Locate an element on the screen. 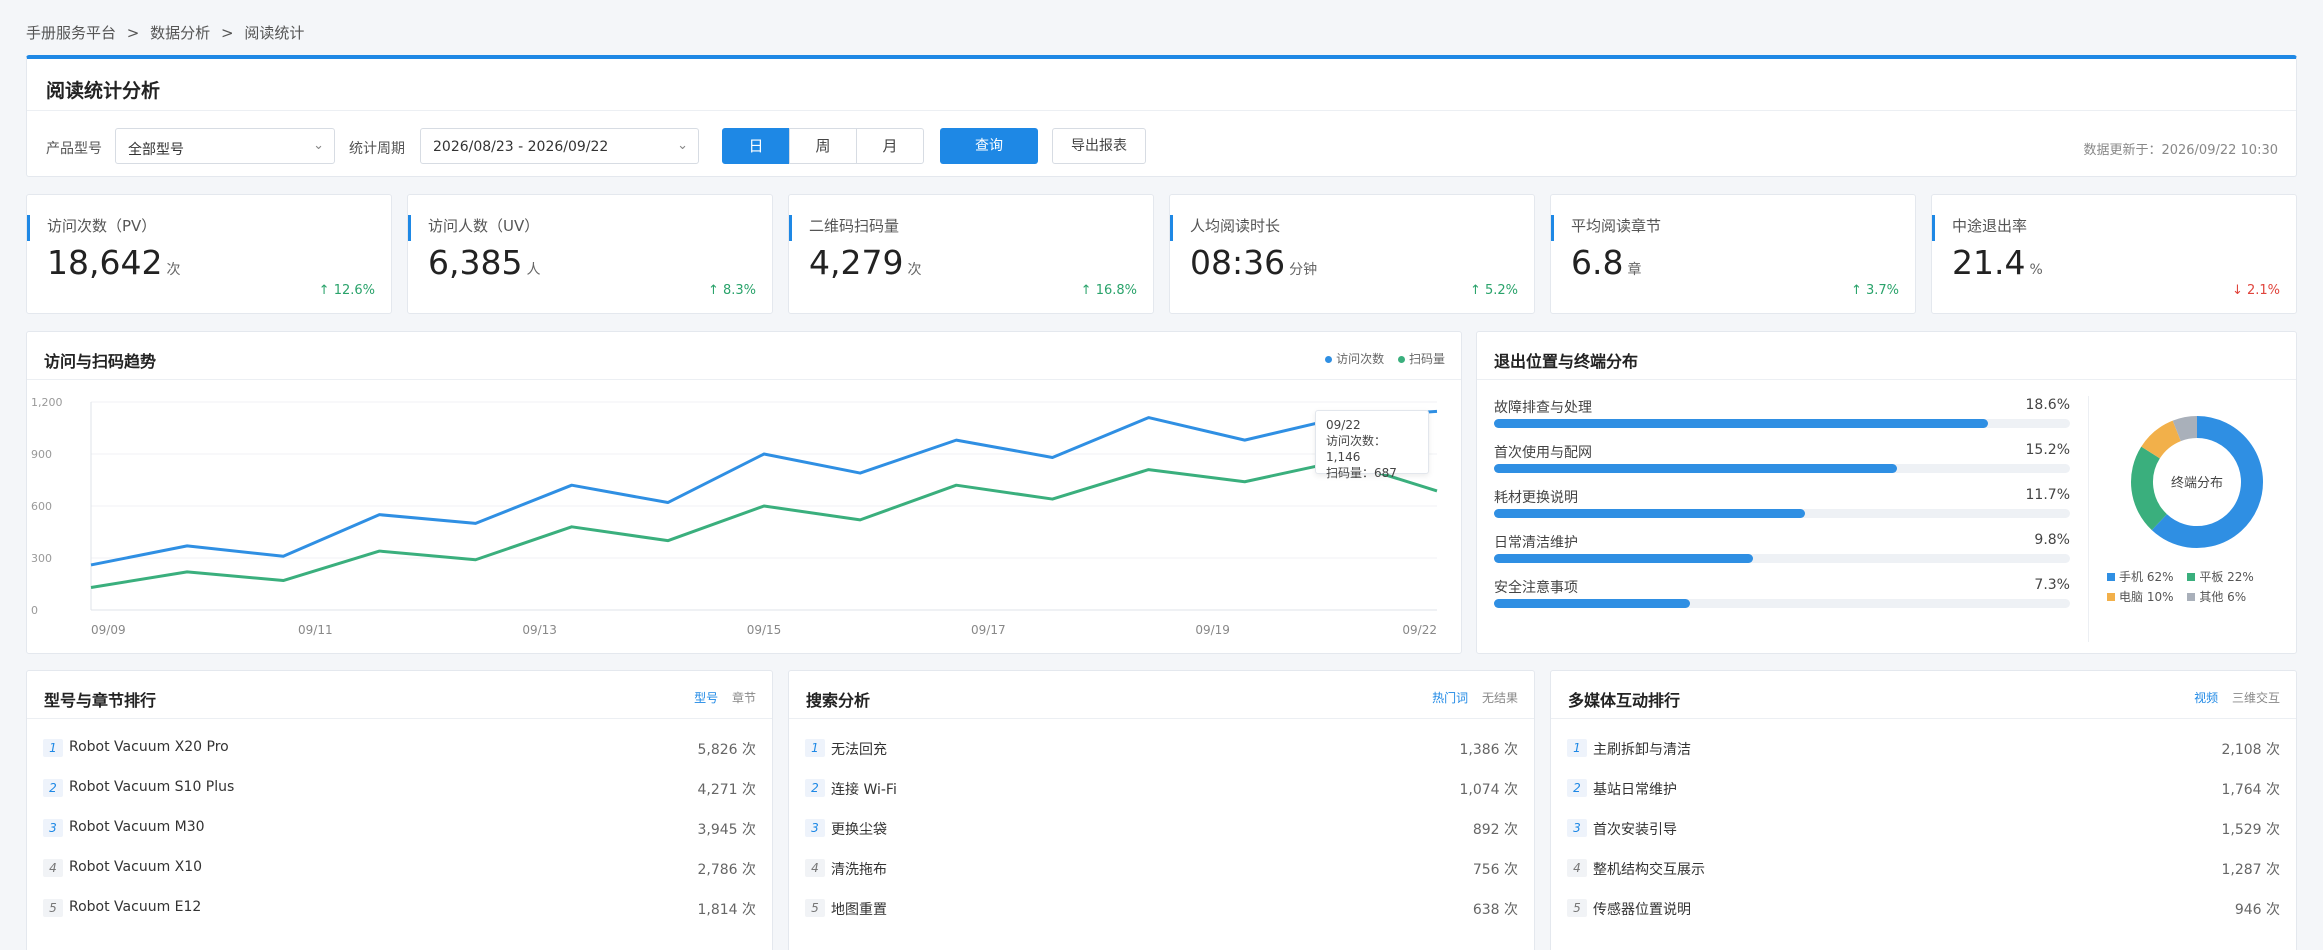 The height and width of the screenshot is (950, 2323). kpi-number: 21.4 is located at coordinates (1989, 262).